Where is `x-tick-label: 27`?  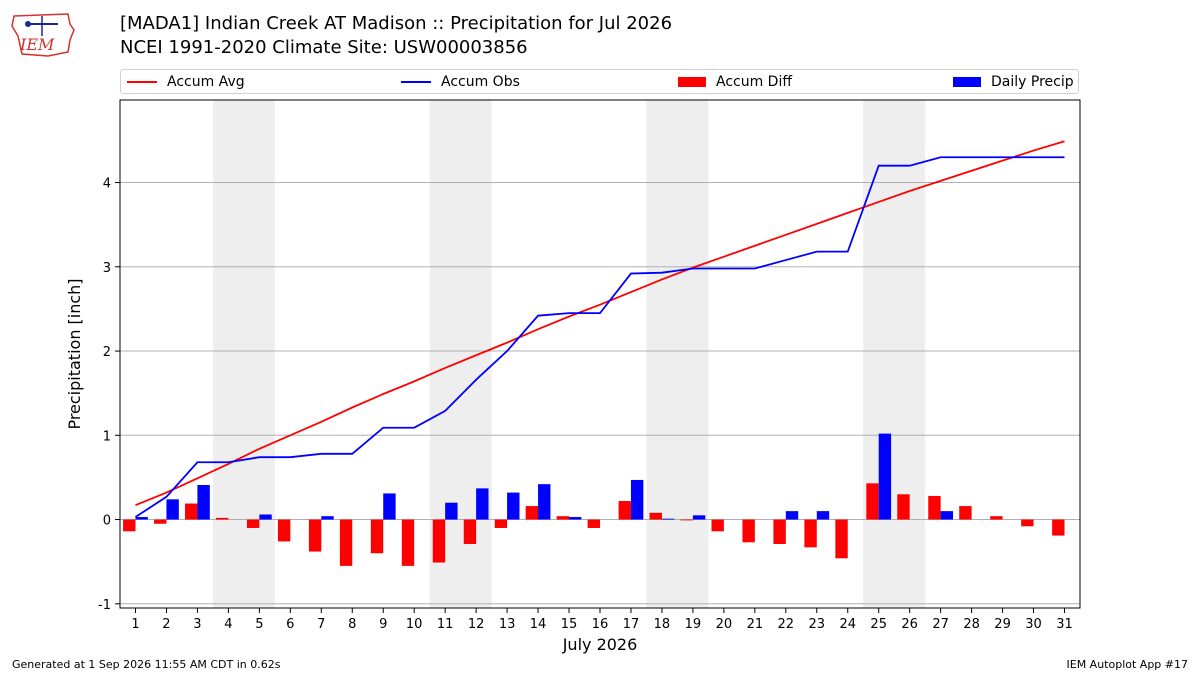
x-tick-label: 27 is located at coordinates (940, 624).